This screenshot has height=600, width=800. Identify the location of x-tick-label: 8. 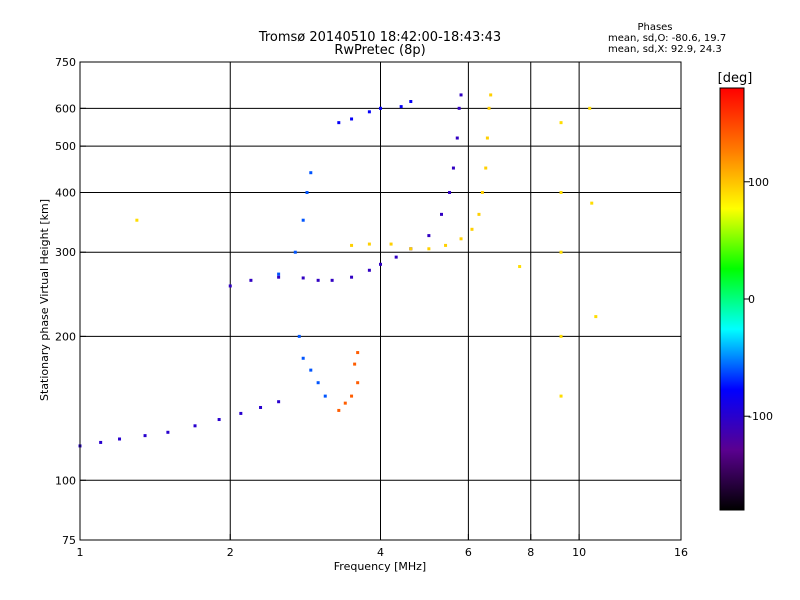
(530, 552).